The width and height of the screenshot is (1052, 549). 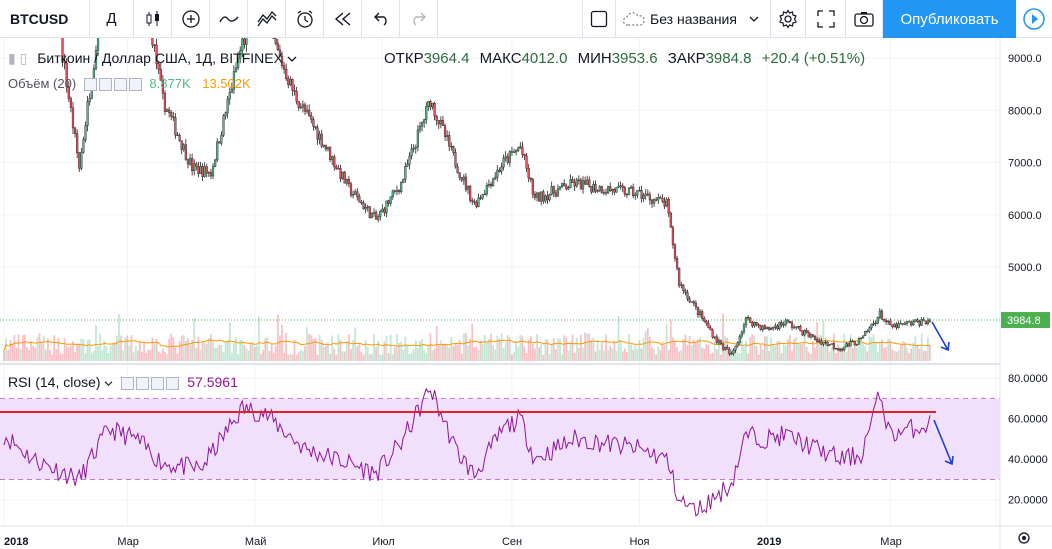 What do you see at coordinates (1024, 538) in the screenshot?
I see `time-axis-settings` at bounding box center [1024, 538].